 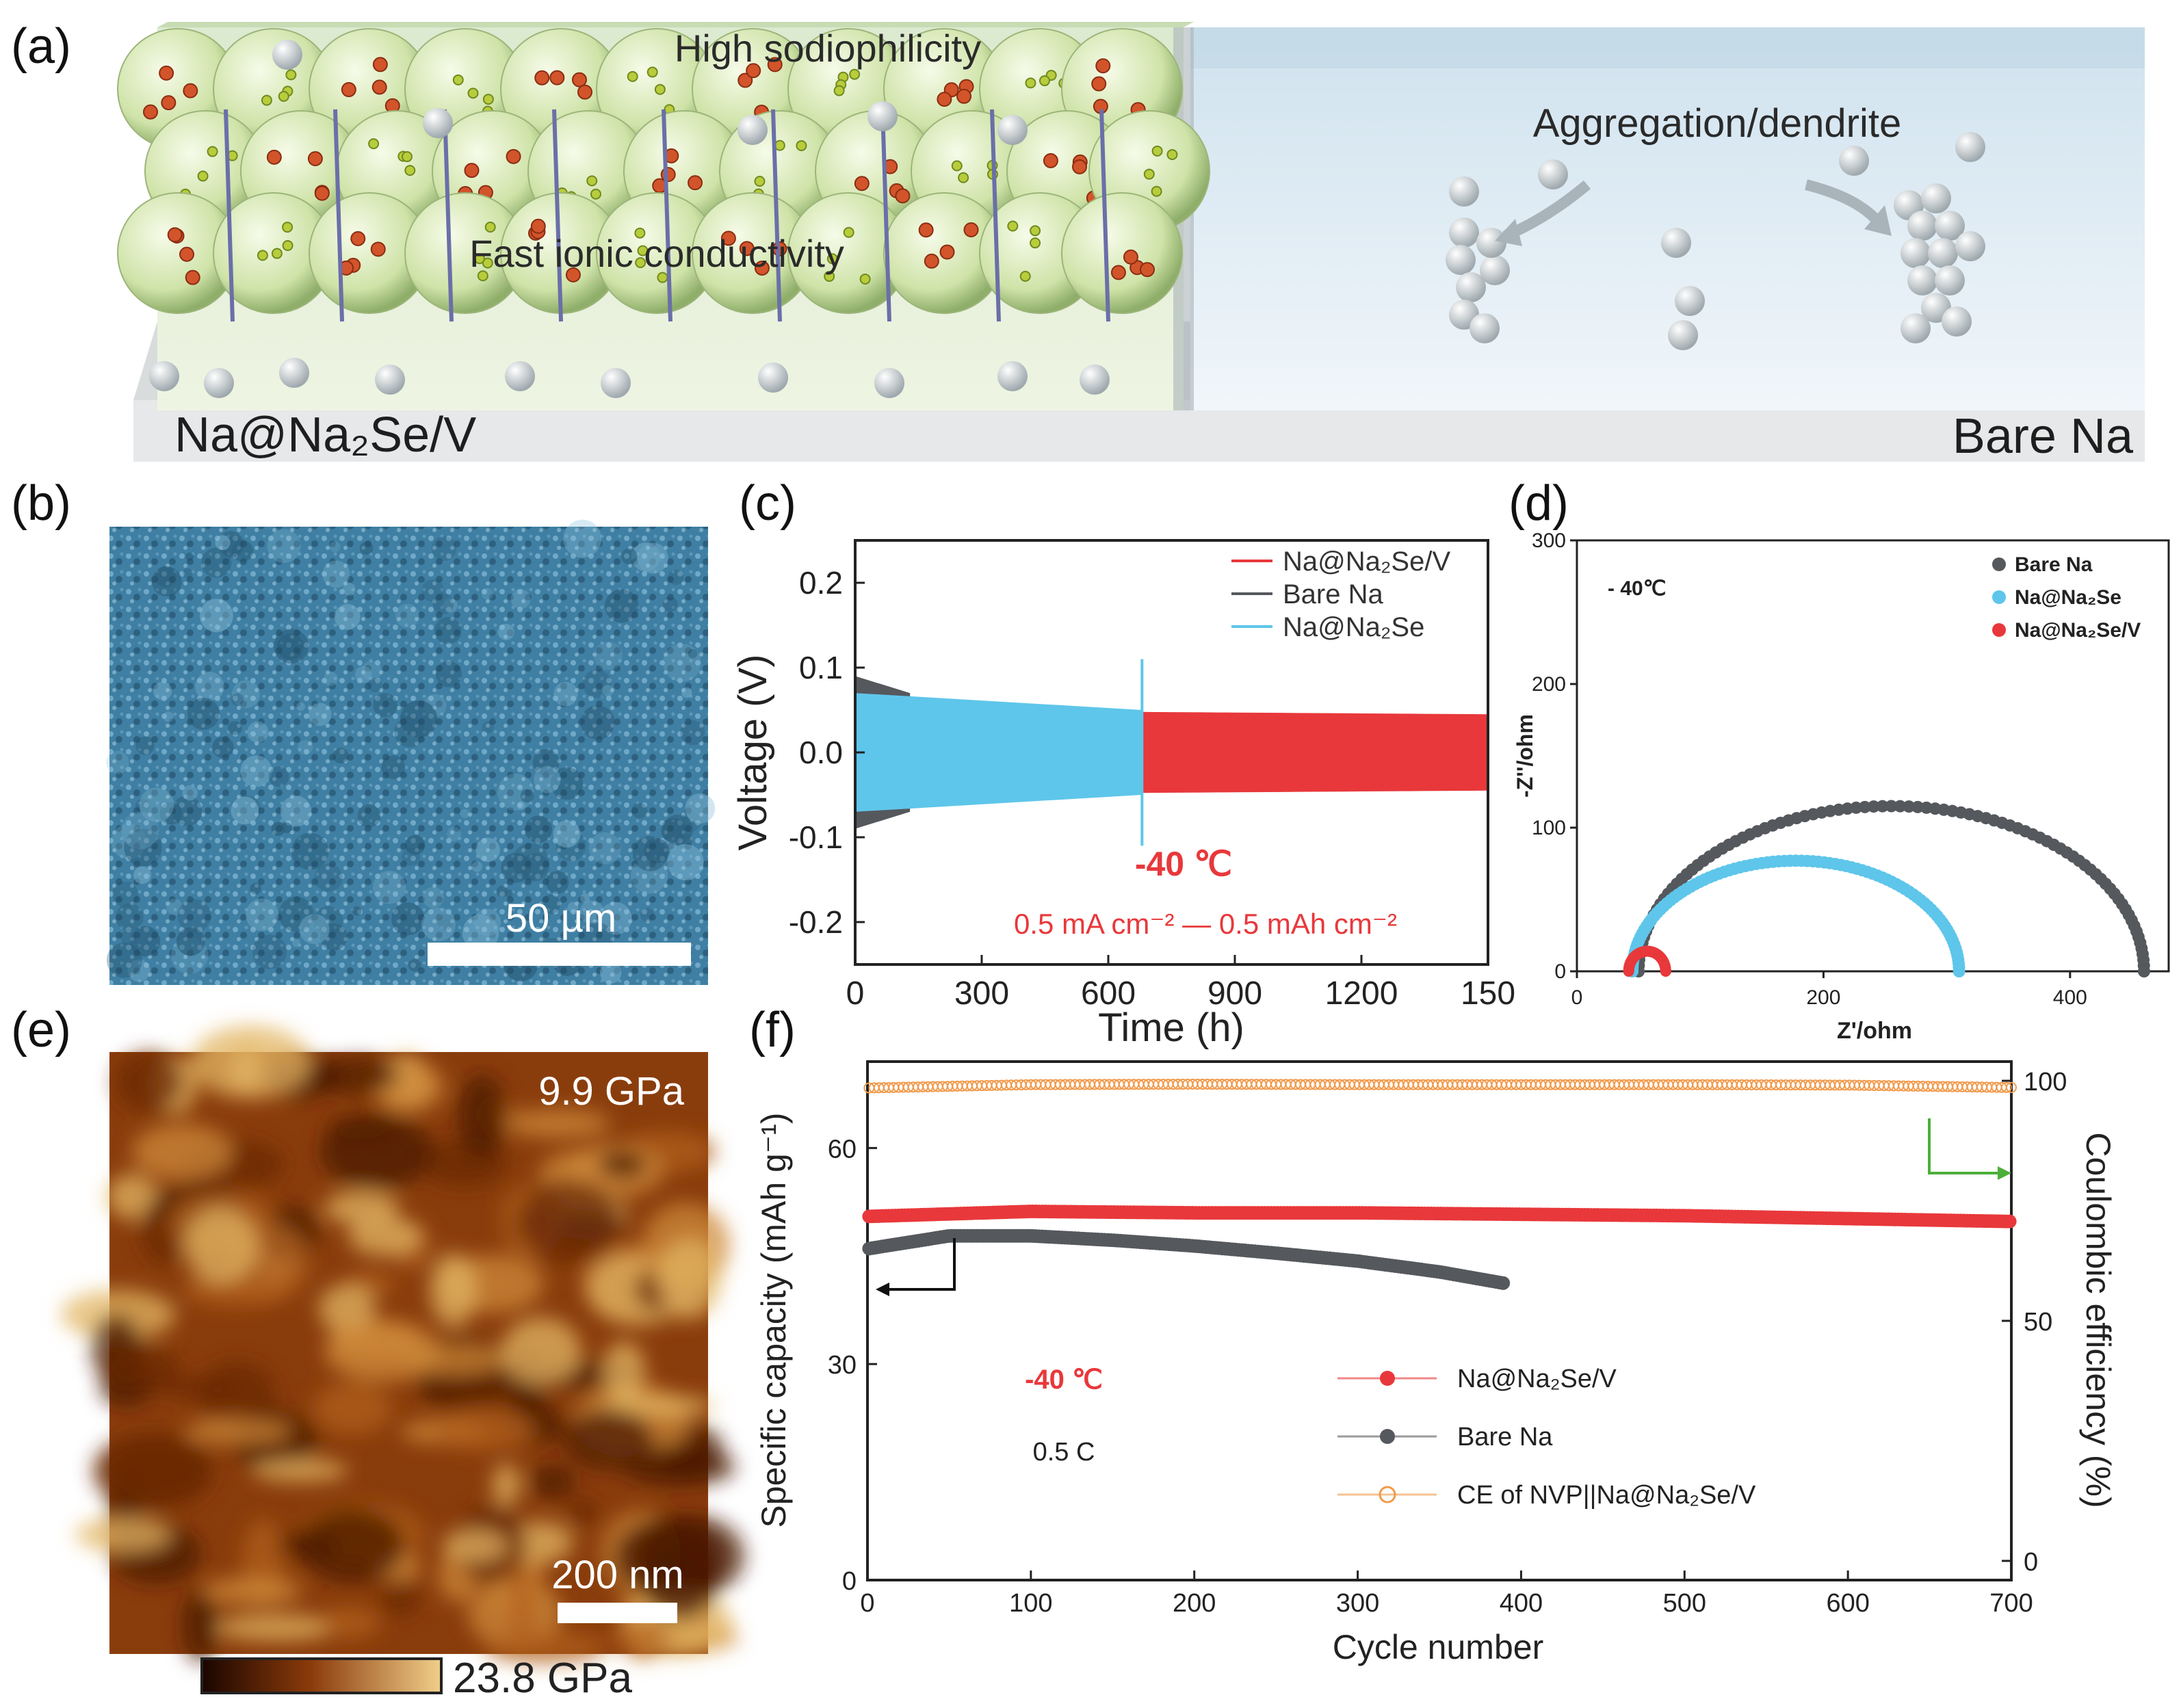 What do you see at coordinates (617, 1575) in the screenshot?
I see `scale-label-e: 200 nm` at bounding box center [617, 1575].